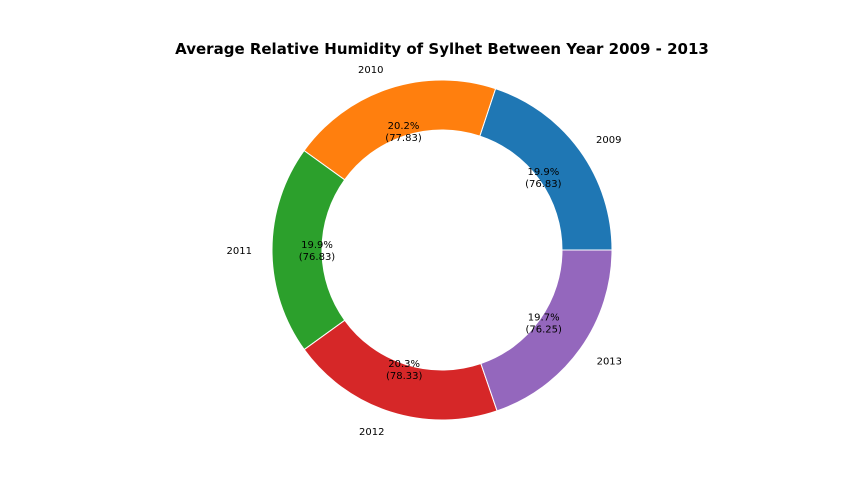 The image size is (864, 504). Describe the element at coordinates (543, 184) in the screenshot. I see `raw-value-2009: (76.83)` at that location.